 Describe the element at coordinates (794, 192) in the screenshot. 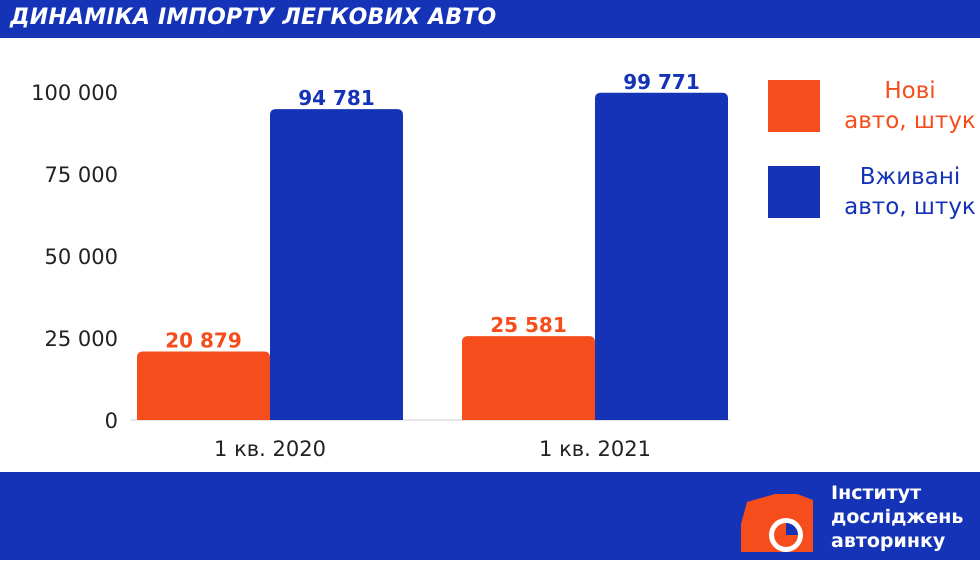

I see `legend-swatch-used` at that location.